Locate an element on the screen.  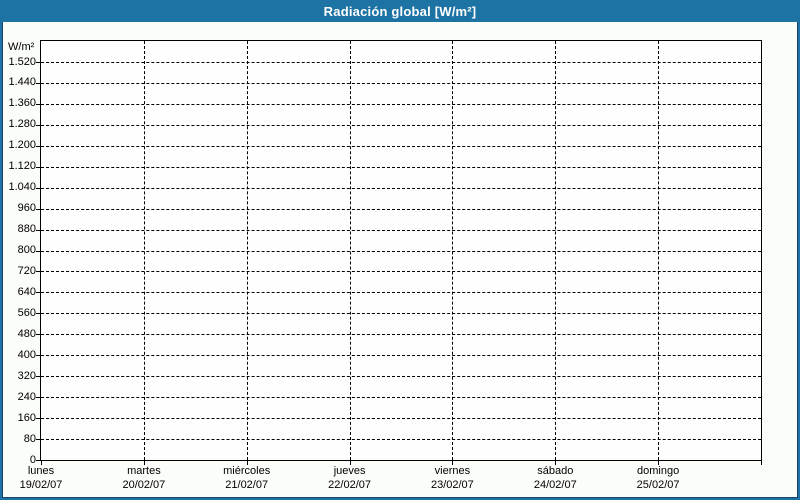
y-axis-unit-label: W/m² is located at coordinates (21, 47).